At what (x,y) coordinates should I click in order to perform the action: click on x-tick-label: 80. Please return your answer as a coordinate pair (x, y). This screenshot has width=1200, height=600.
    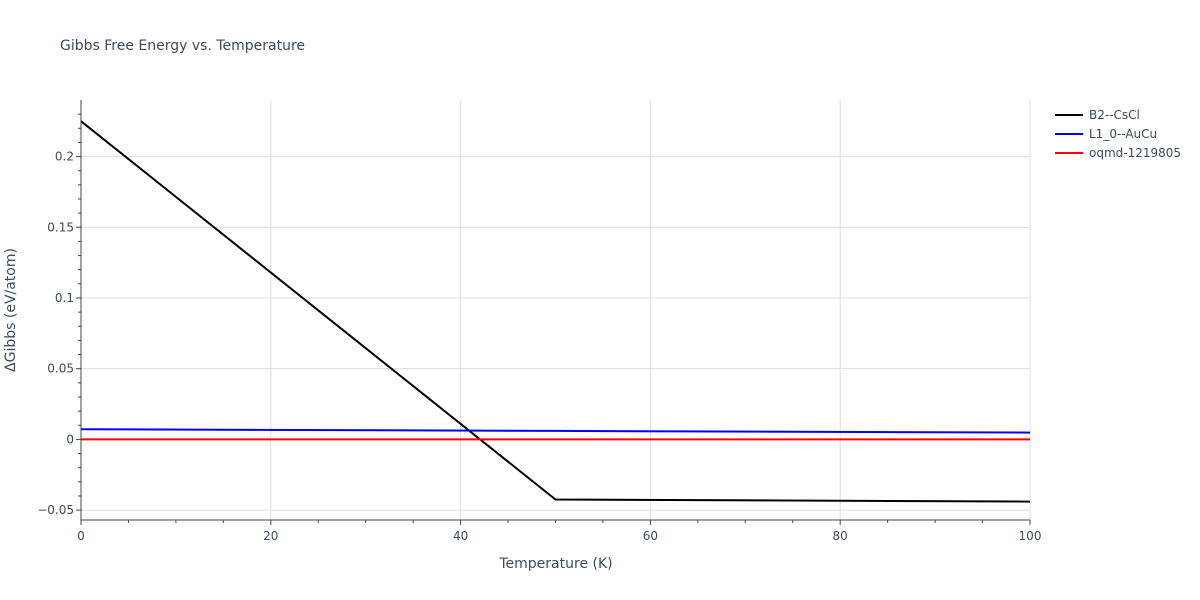
    Looking at the image, I should click on (840, 536).